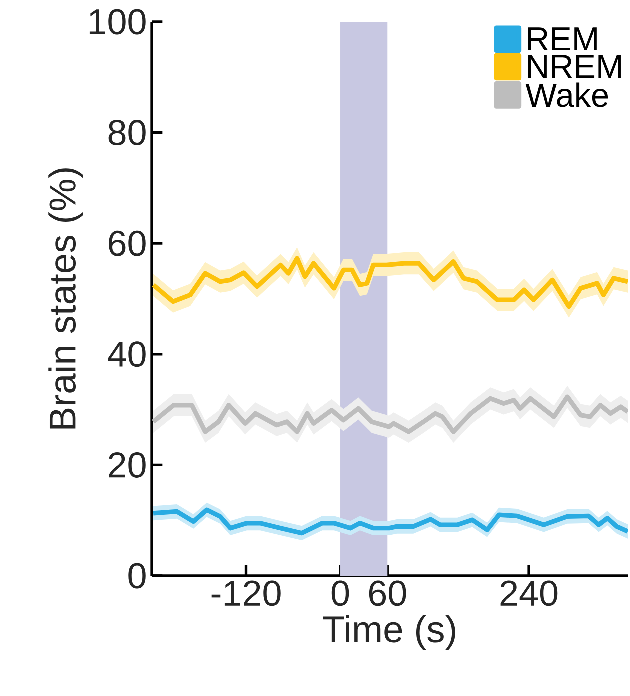 The width and height of the screenshot is (630, 696). I want to click on y-tick-label: 100, so click(118, 22).